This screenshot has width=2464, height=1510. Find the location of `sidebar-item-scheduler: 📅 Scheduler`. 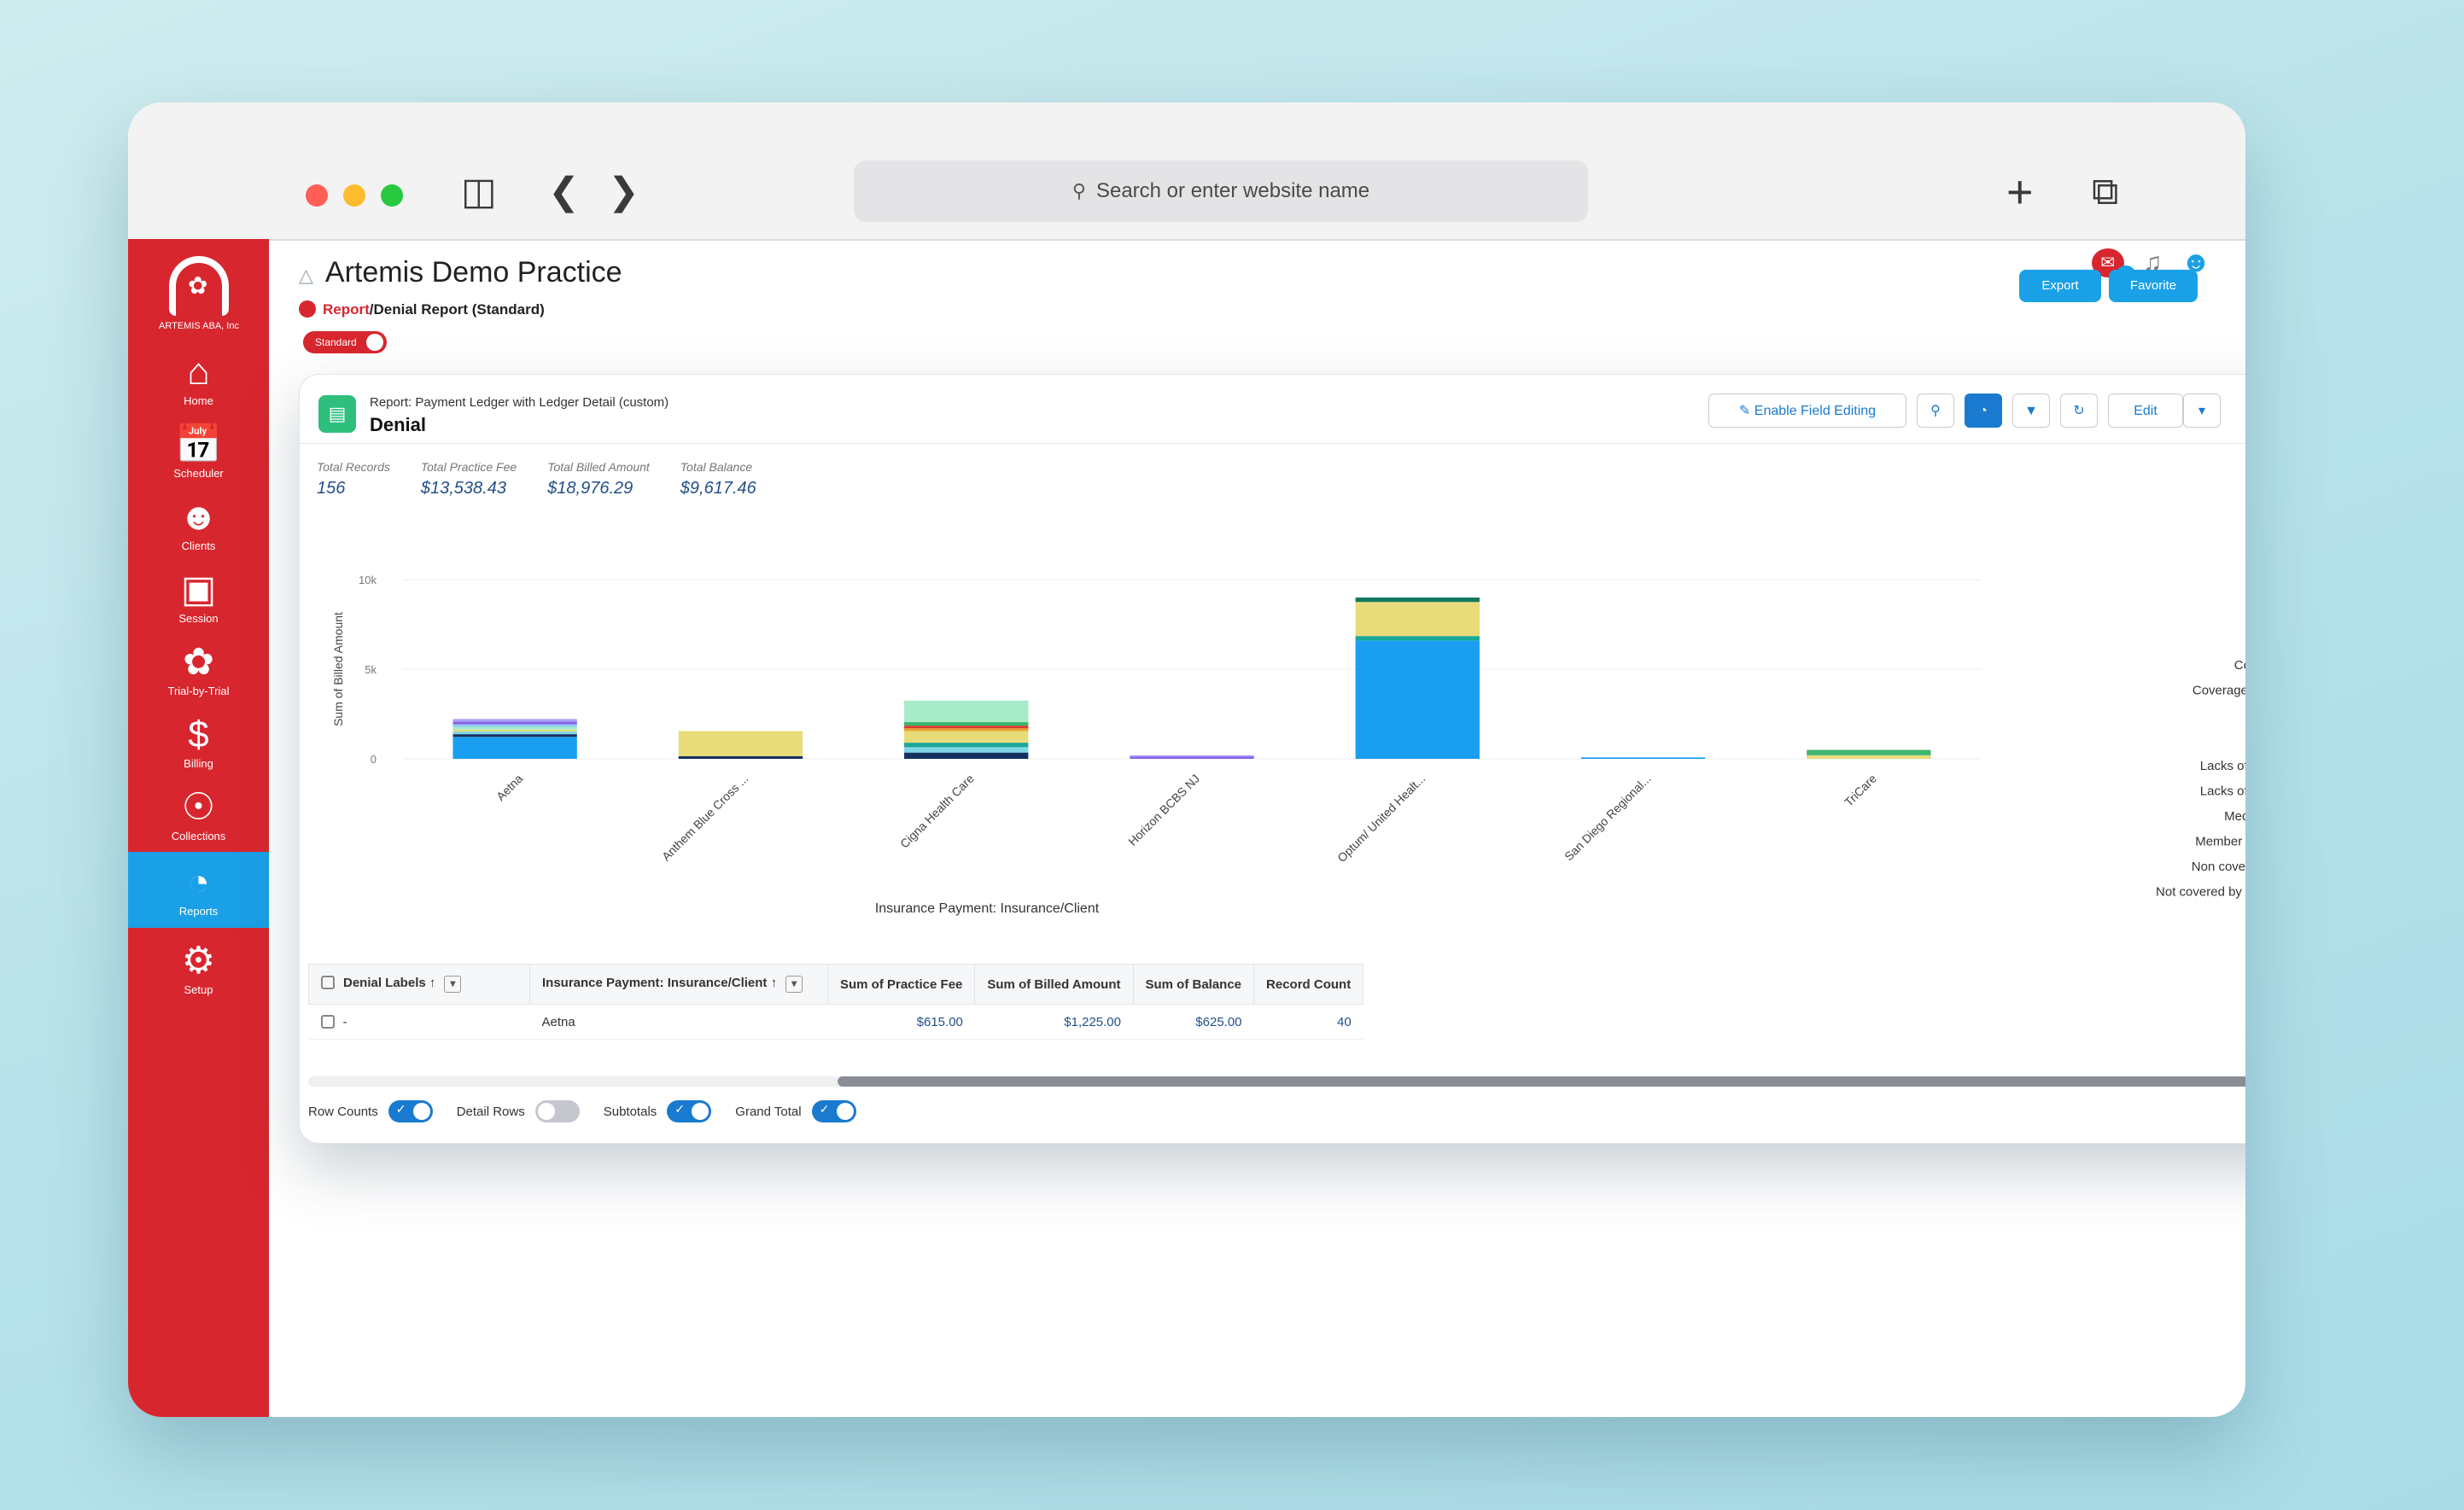

sidebar-item-scheduler: 📅 Scheduler is located at coordinates (198, 451).